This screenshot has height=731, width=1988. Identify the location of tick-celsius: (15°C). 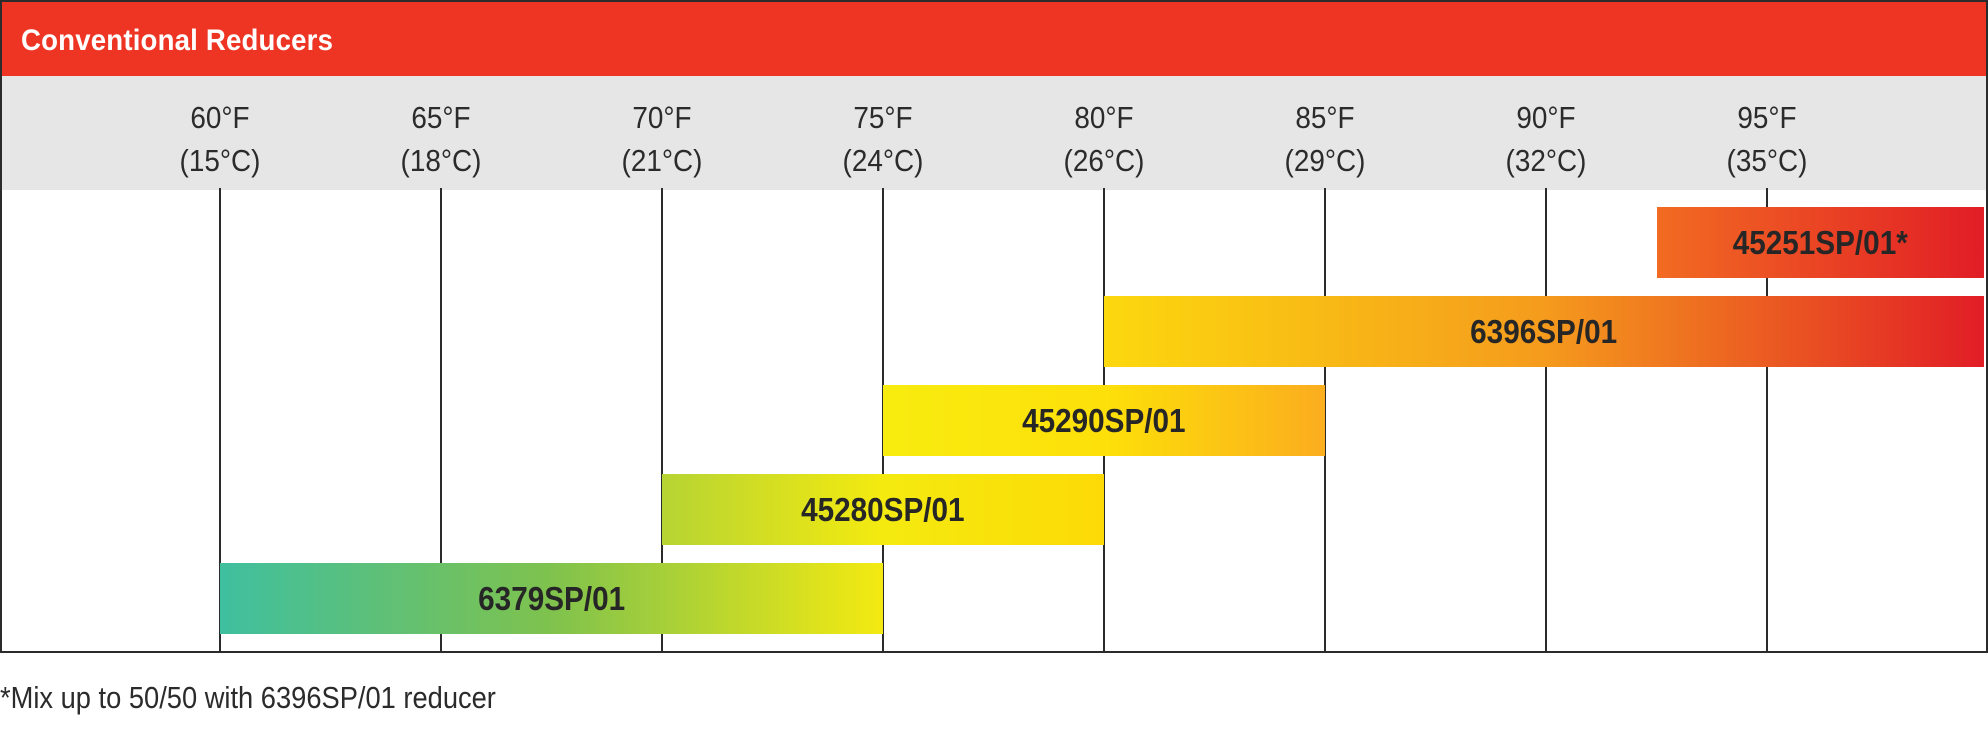
(220, 160).